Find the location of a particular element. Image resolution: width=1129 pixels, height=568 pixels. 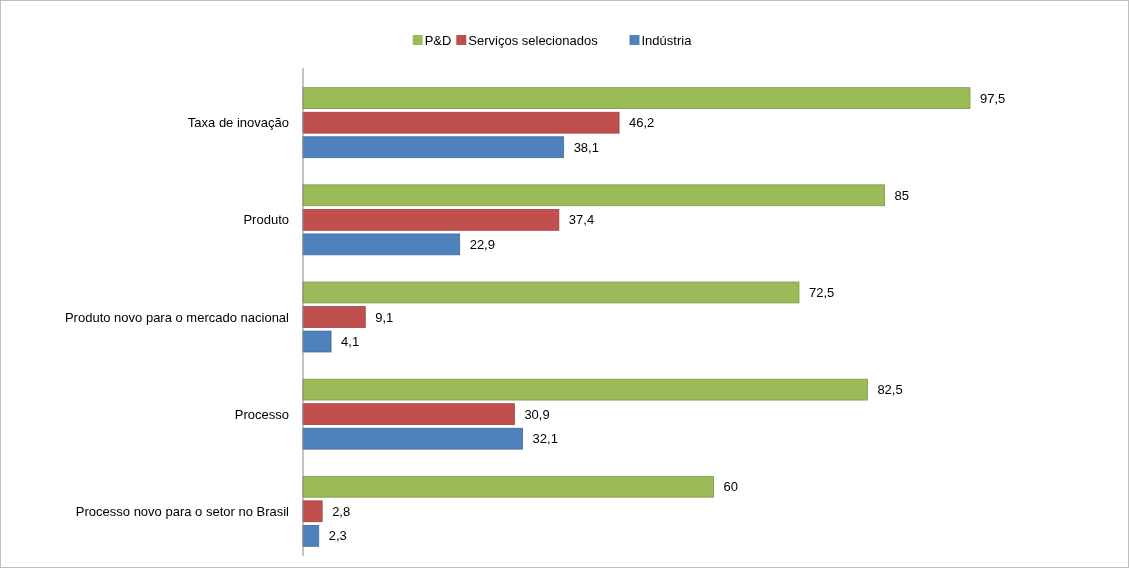

data-label: 97,5 is located at coordinates (993, 98).